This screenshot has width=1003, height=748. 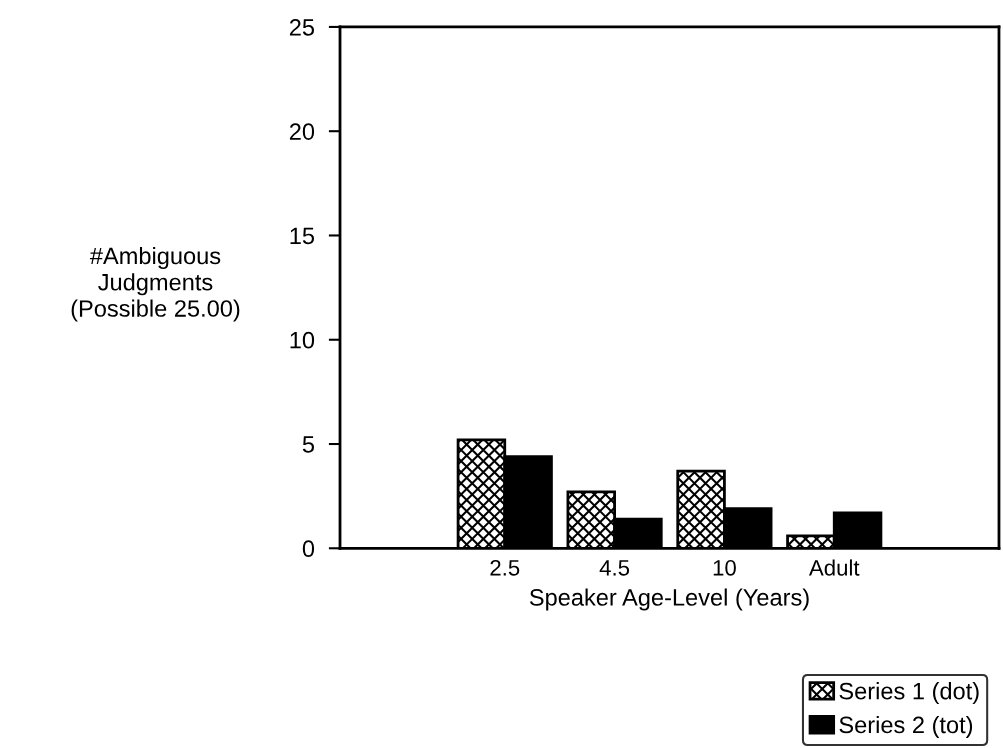 What do you see at coordinates (302, 131) in the screenshot?
I see `y-tick-label: 20` at bounding box center [302, 131].